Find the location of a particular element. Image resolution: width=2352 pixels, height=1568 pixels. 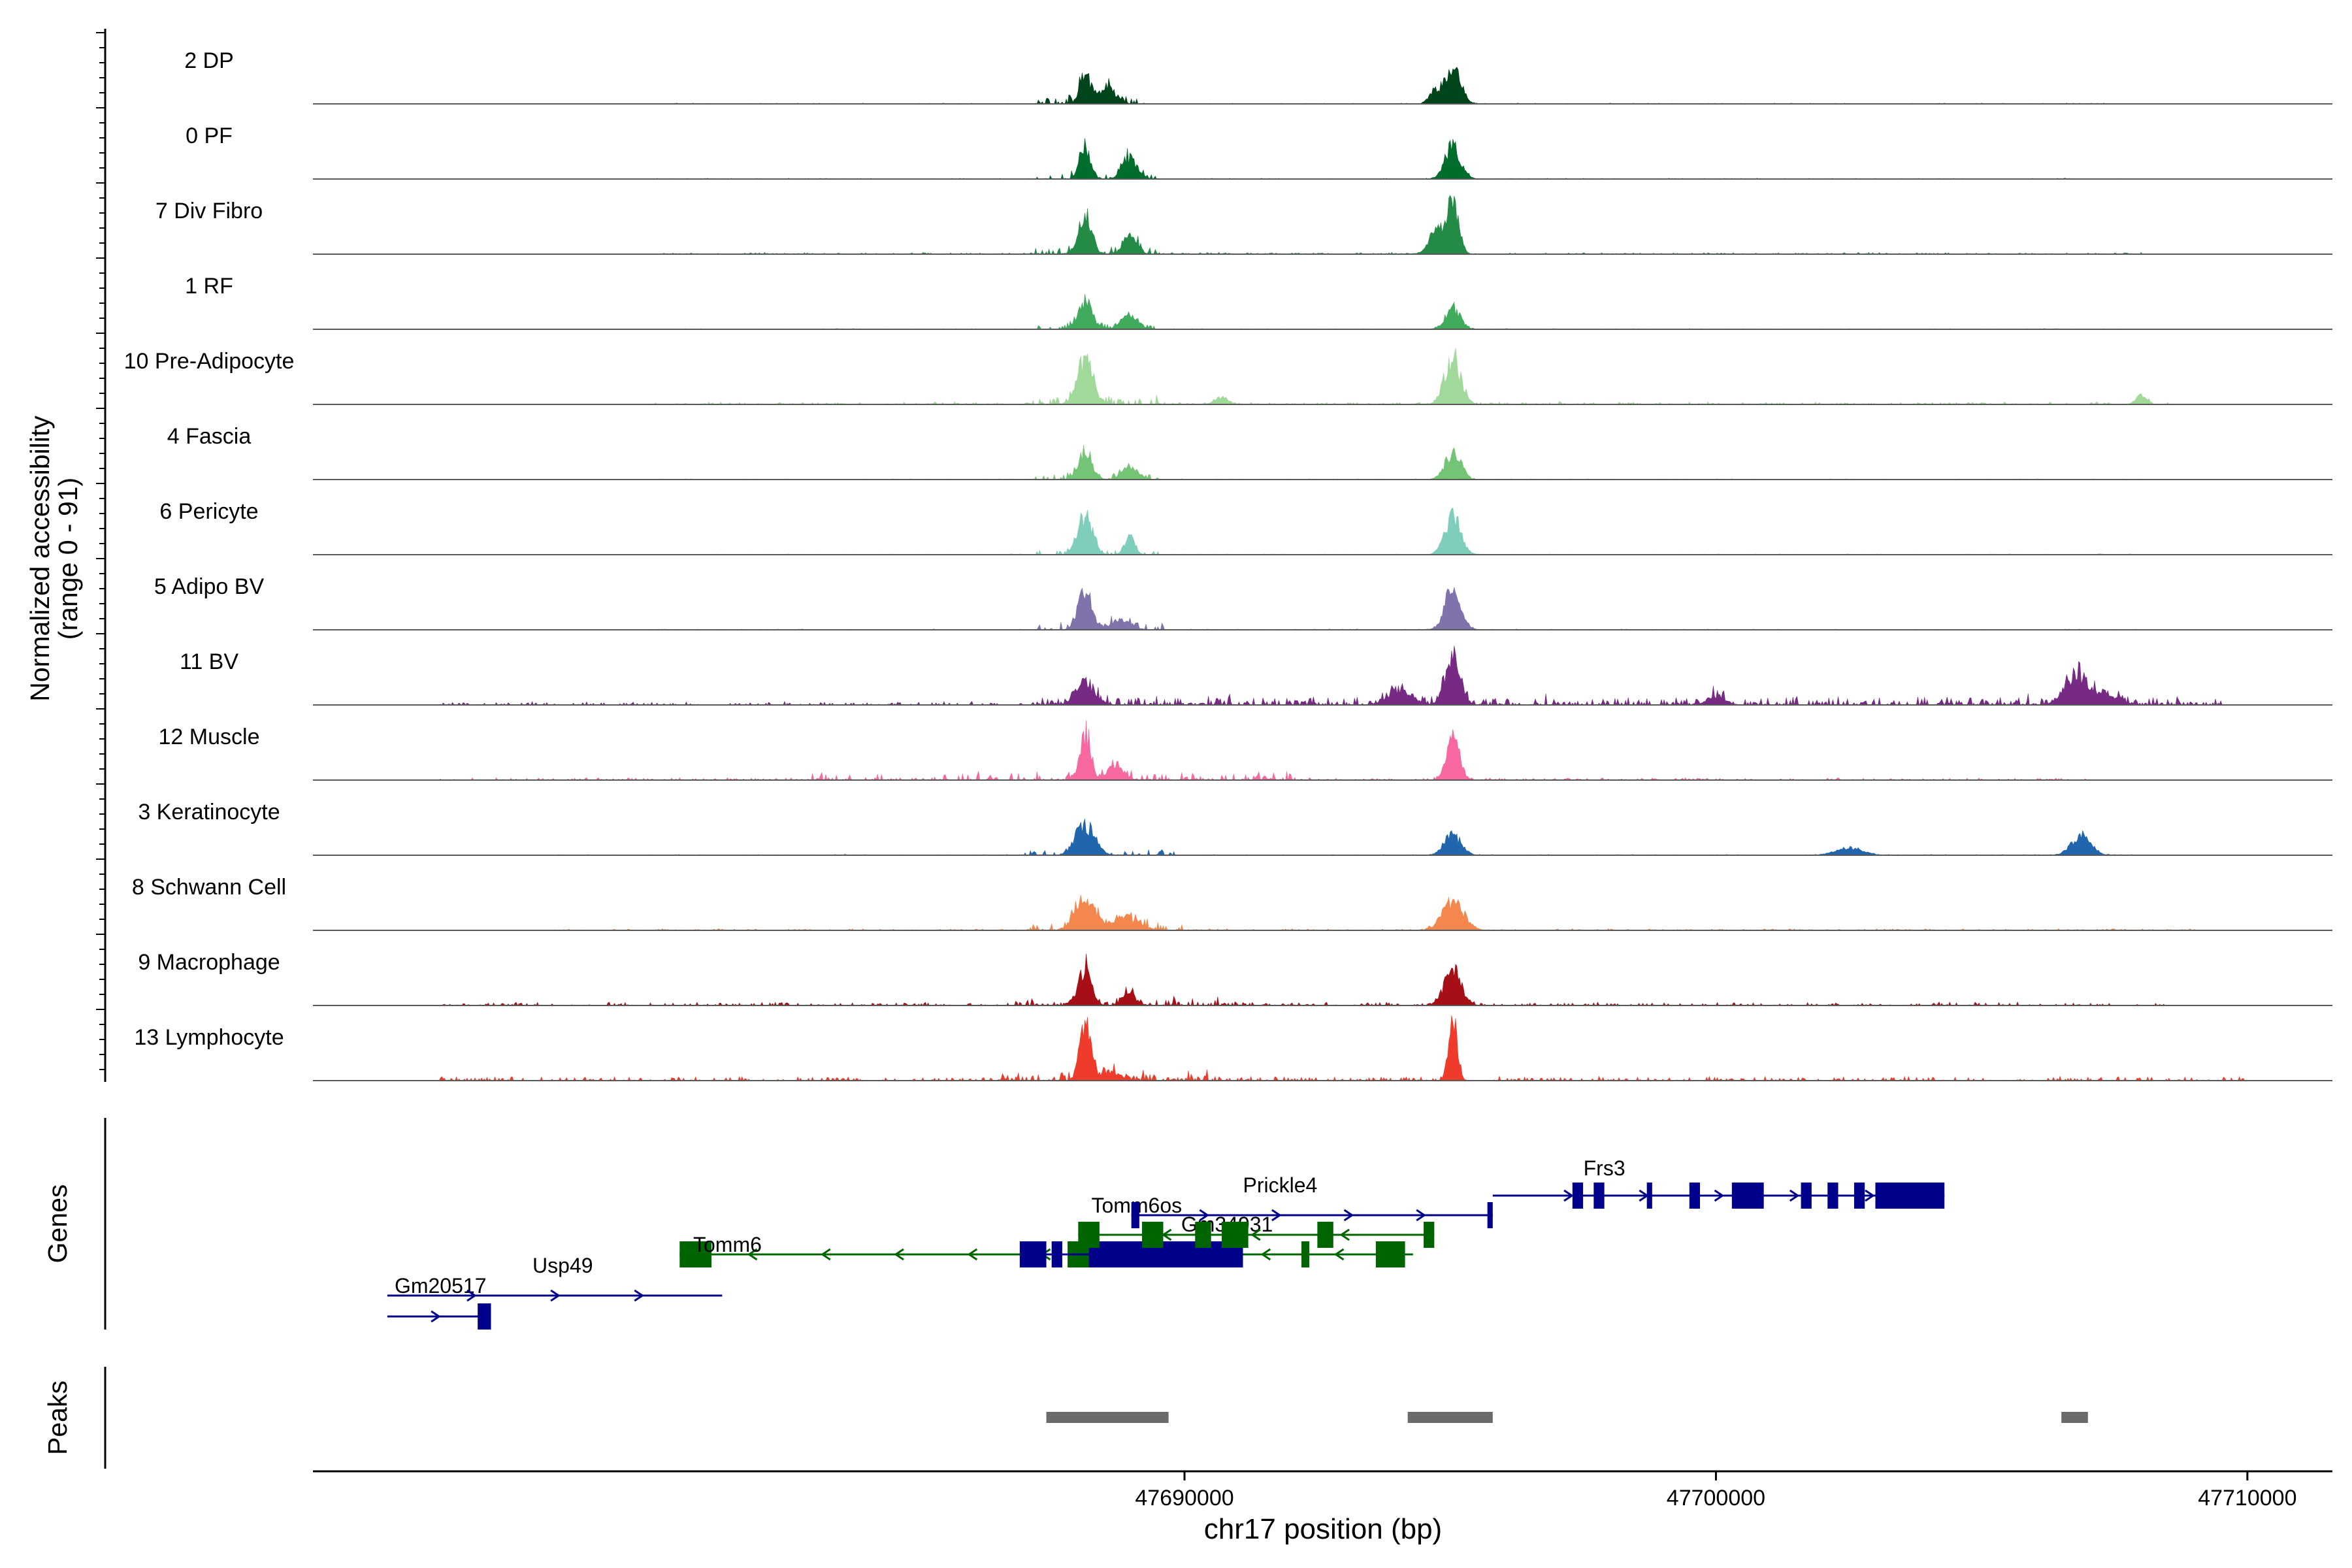

y-axis-label: Normalized accessibility is located at coordinates (40, 559).